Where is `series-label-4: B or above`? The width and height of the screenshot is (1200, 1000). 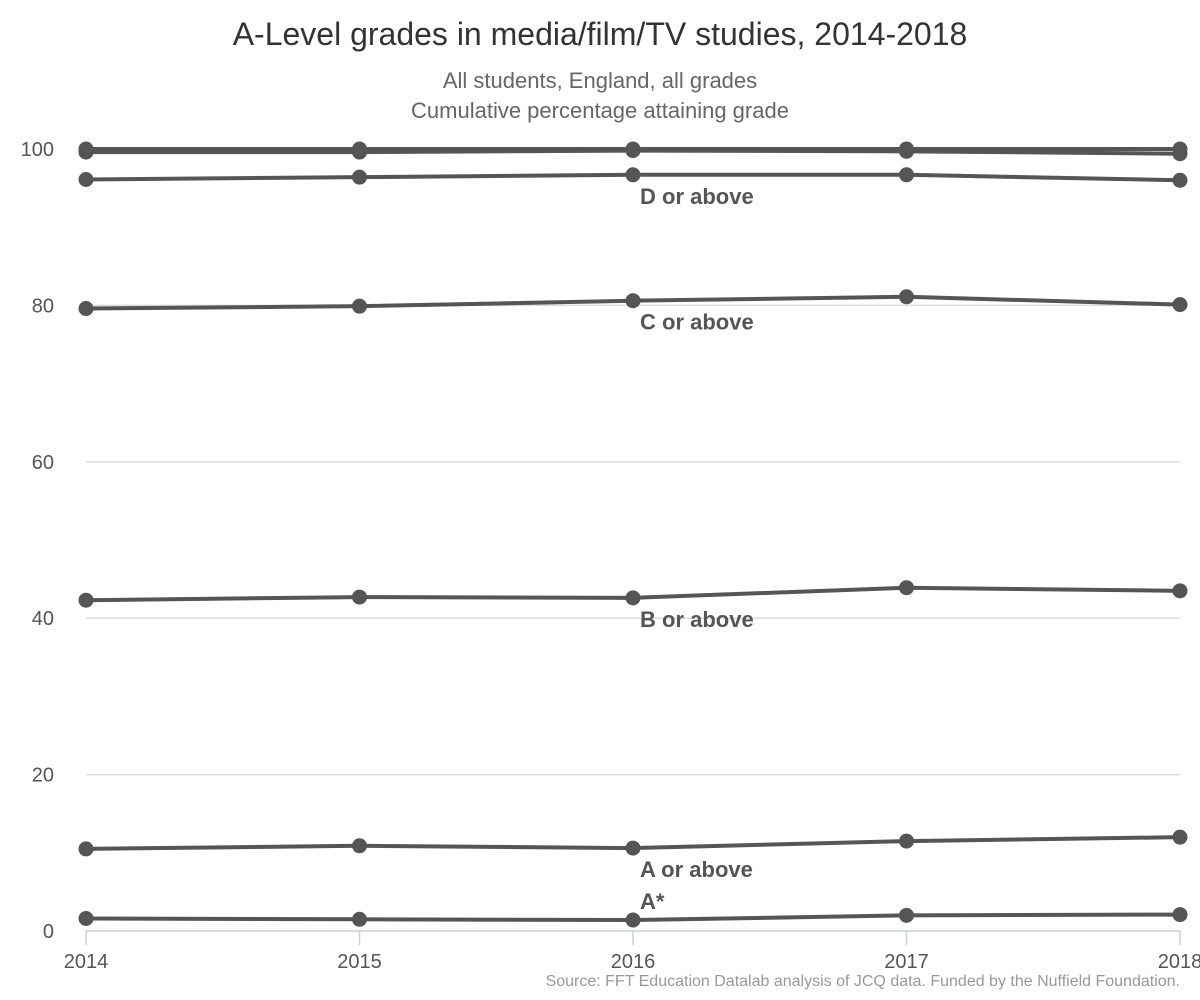 series-label-4: B or above is located at coordinates (697, 619).